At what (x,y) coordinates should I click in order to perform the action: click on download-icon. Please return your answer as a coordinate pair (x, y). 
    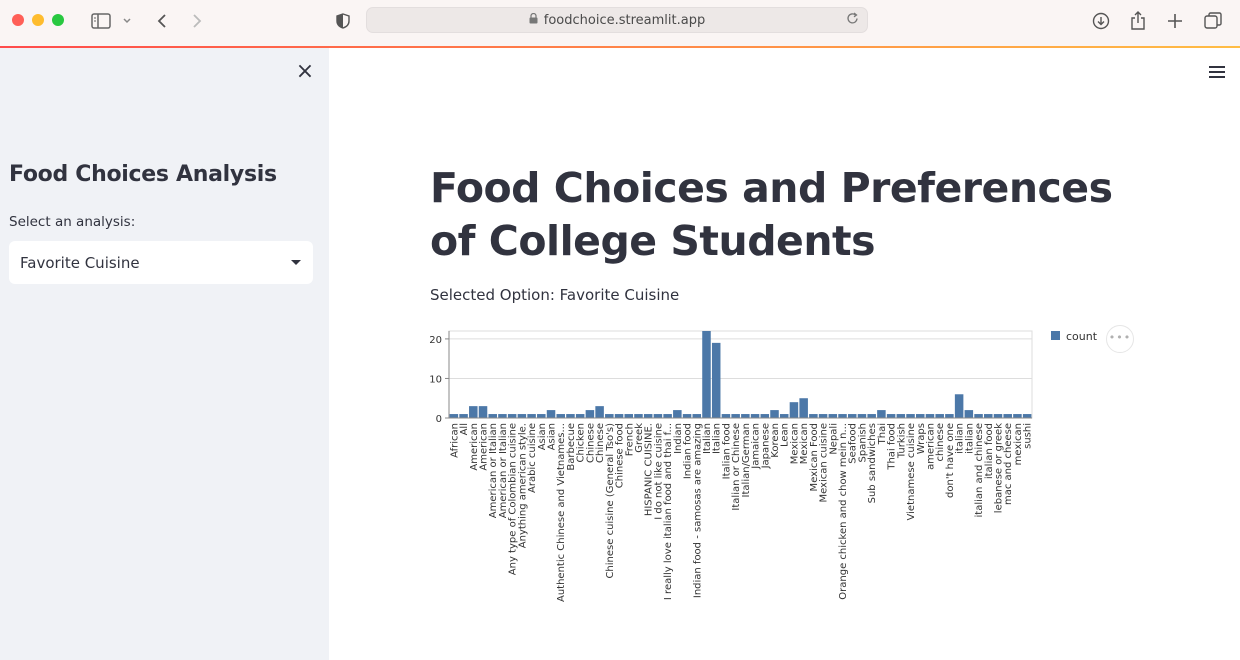
    Looking at the image, I should click on (1101, 21).